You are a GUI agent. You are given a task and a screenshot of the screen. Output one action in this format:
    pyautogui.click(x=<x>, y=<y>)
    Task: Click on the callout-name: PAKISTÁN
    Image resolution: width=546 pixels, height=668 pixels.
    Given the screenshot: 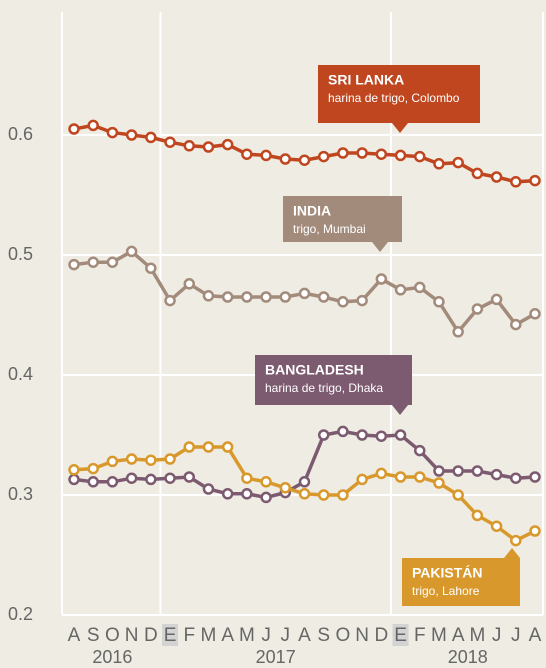 What is the action you would take?
    pyautogui.click(x=447, y=573)
    